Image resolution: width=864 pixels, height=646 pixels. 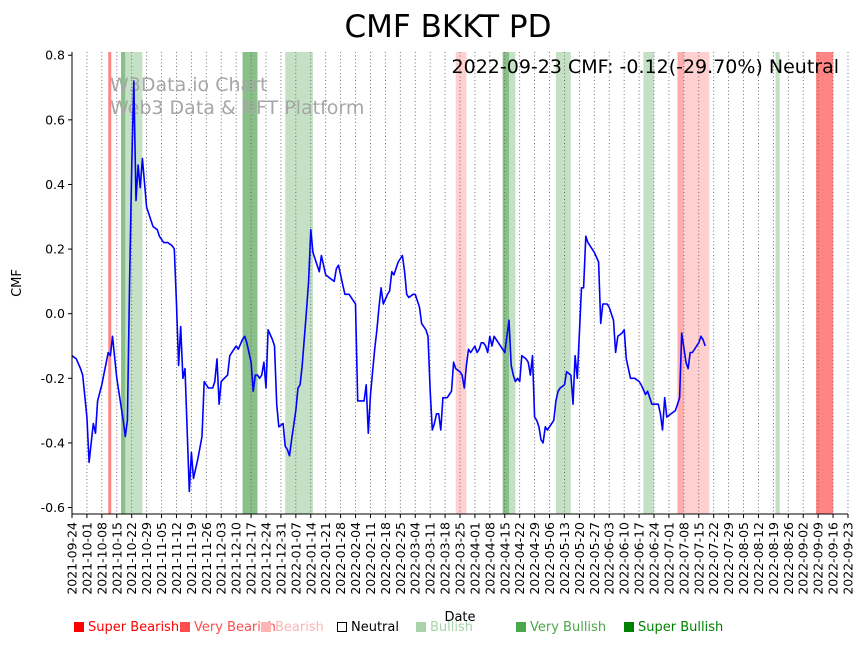 I want to click on x-tick-label-16: 2022-01-14, so click(x=310, y=558).